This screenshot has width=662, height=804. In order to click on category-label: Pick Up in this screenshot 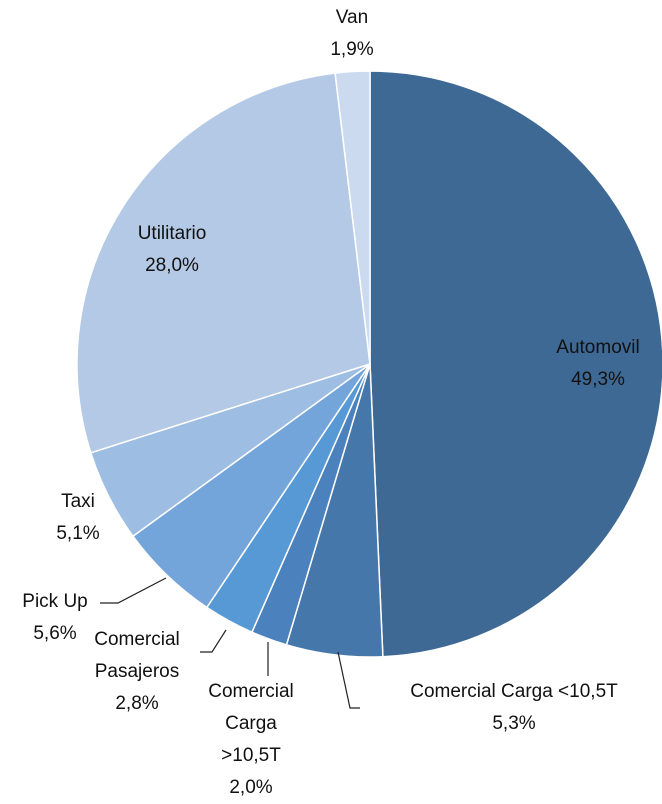, I will do `click(55, 601)`.